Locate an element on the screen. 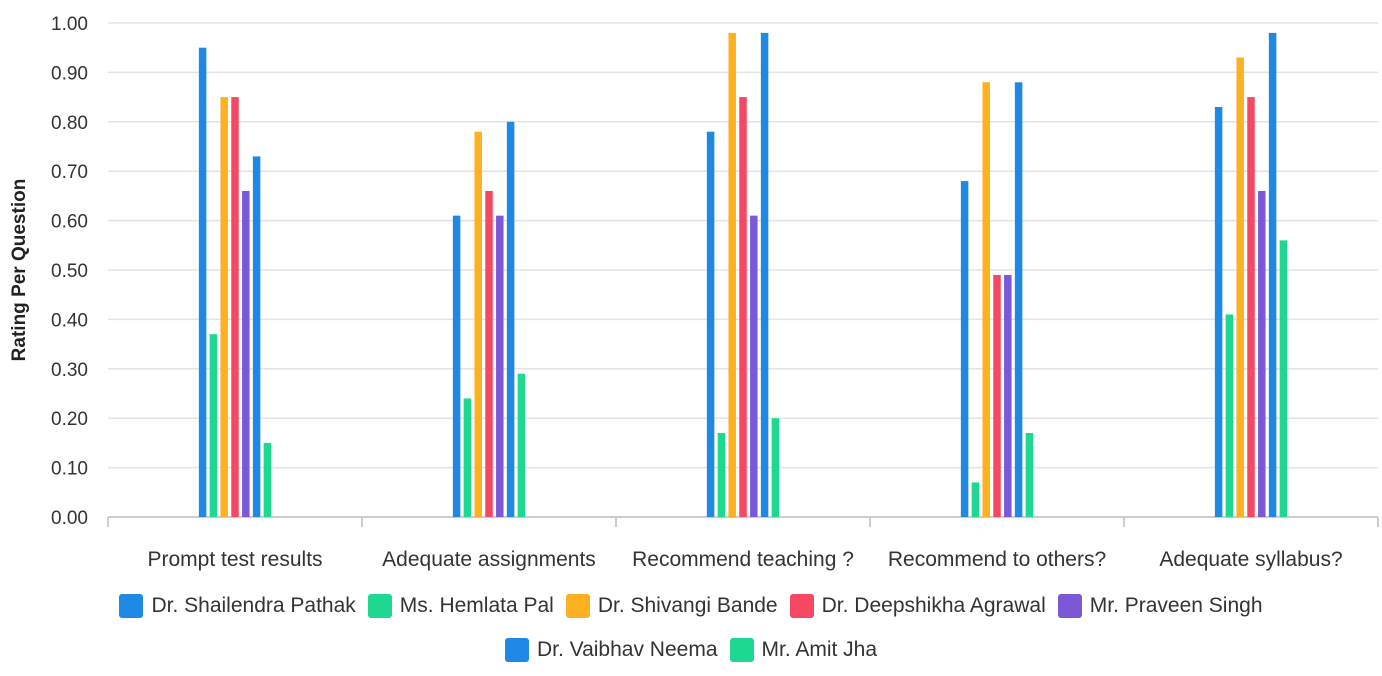 The width and height of the screenshot is (1382, 676). y-tick-label: 0.90 is located at coordinates (69, 73).